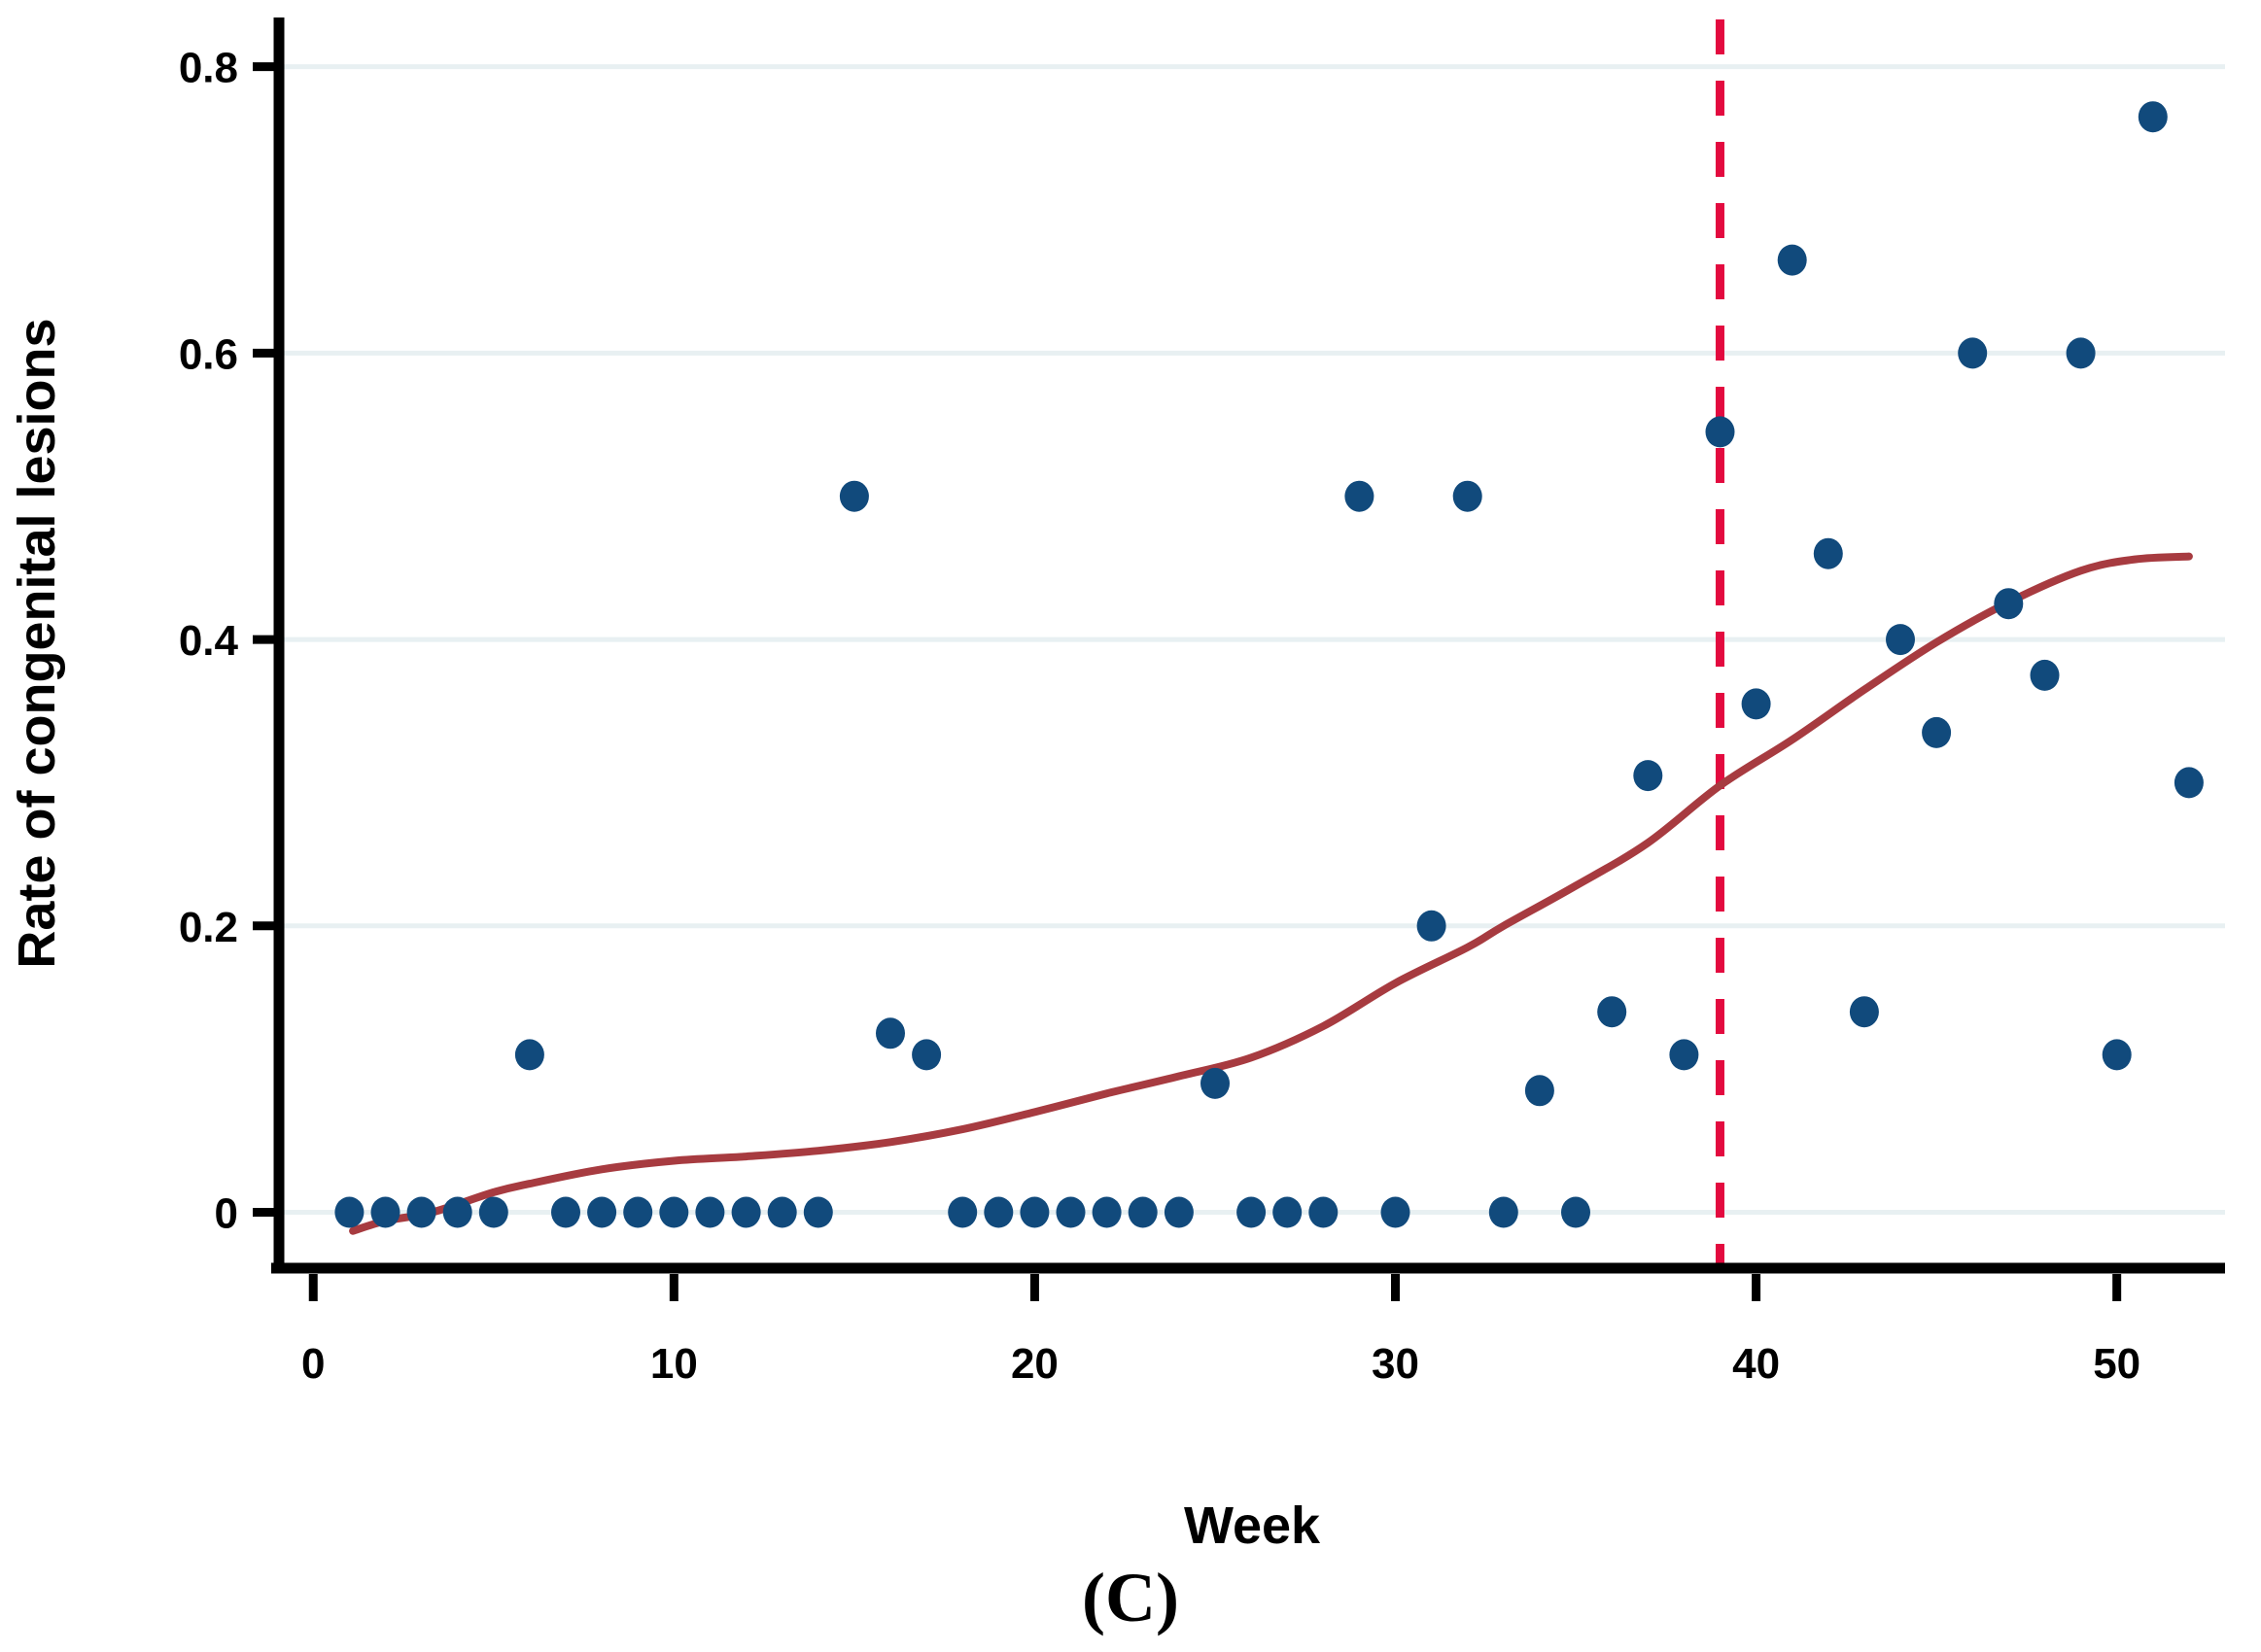  I want to click on x-tick-label: 20, so click(1035, 1364).